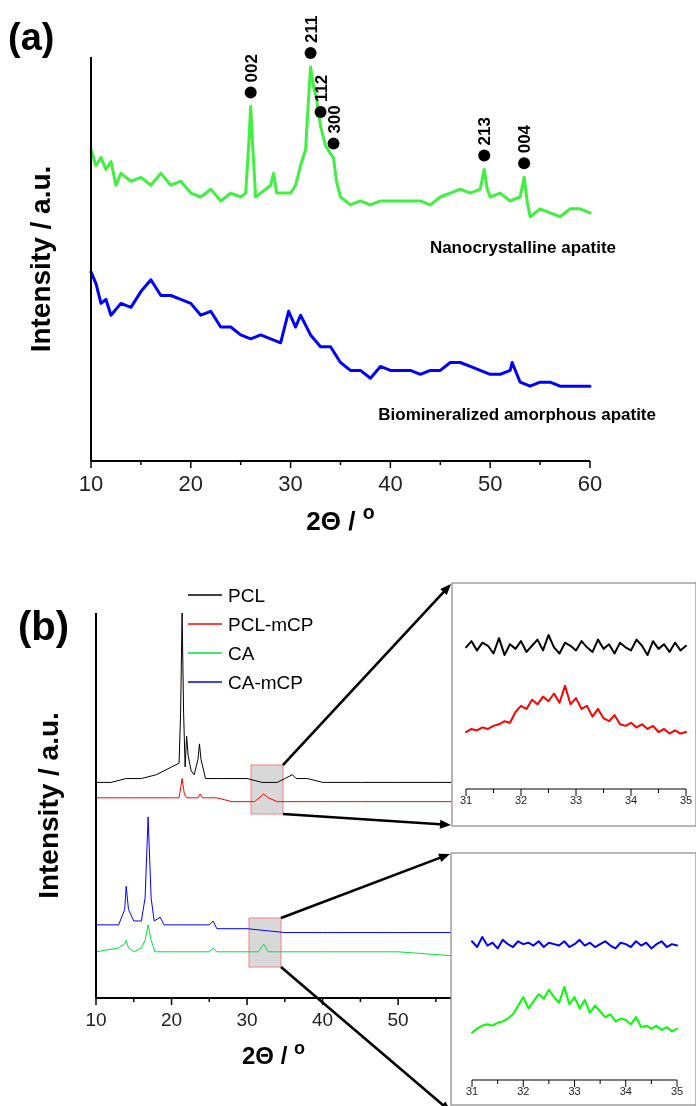  What do you see at coordinates (246, 595) in the screenshot?
I see `legend-label: PCL` at bounding box center [246, 595].